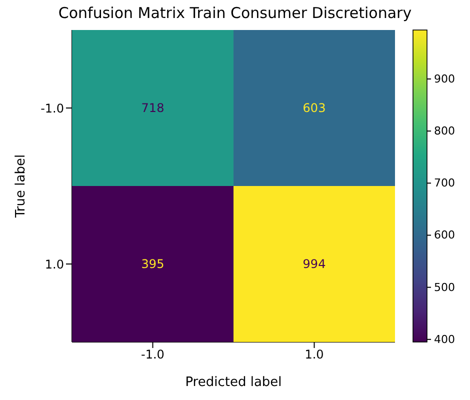 This screenshot has width=470, height=400. I want to click on color-bar-label: 900, so click(444, 79).